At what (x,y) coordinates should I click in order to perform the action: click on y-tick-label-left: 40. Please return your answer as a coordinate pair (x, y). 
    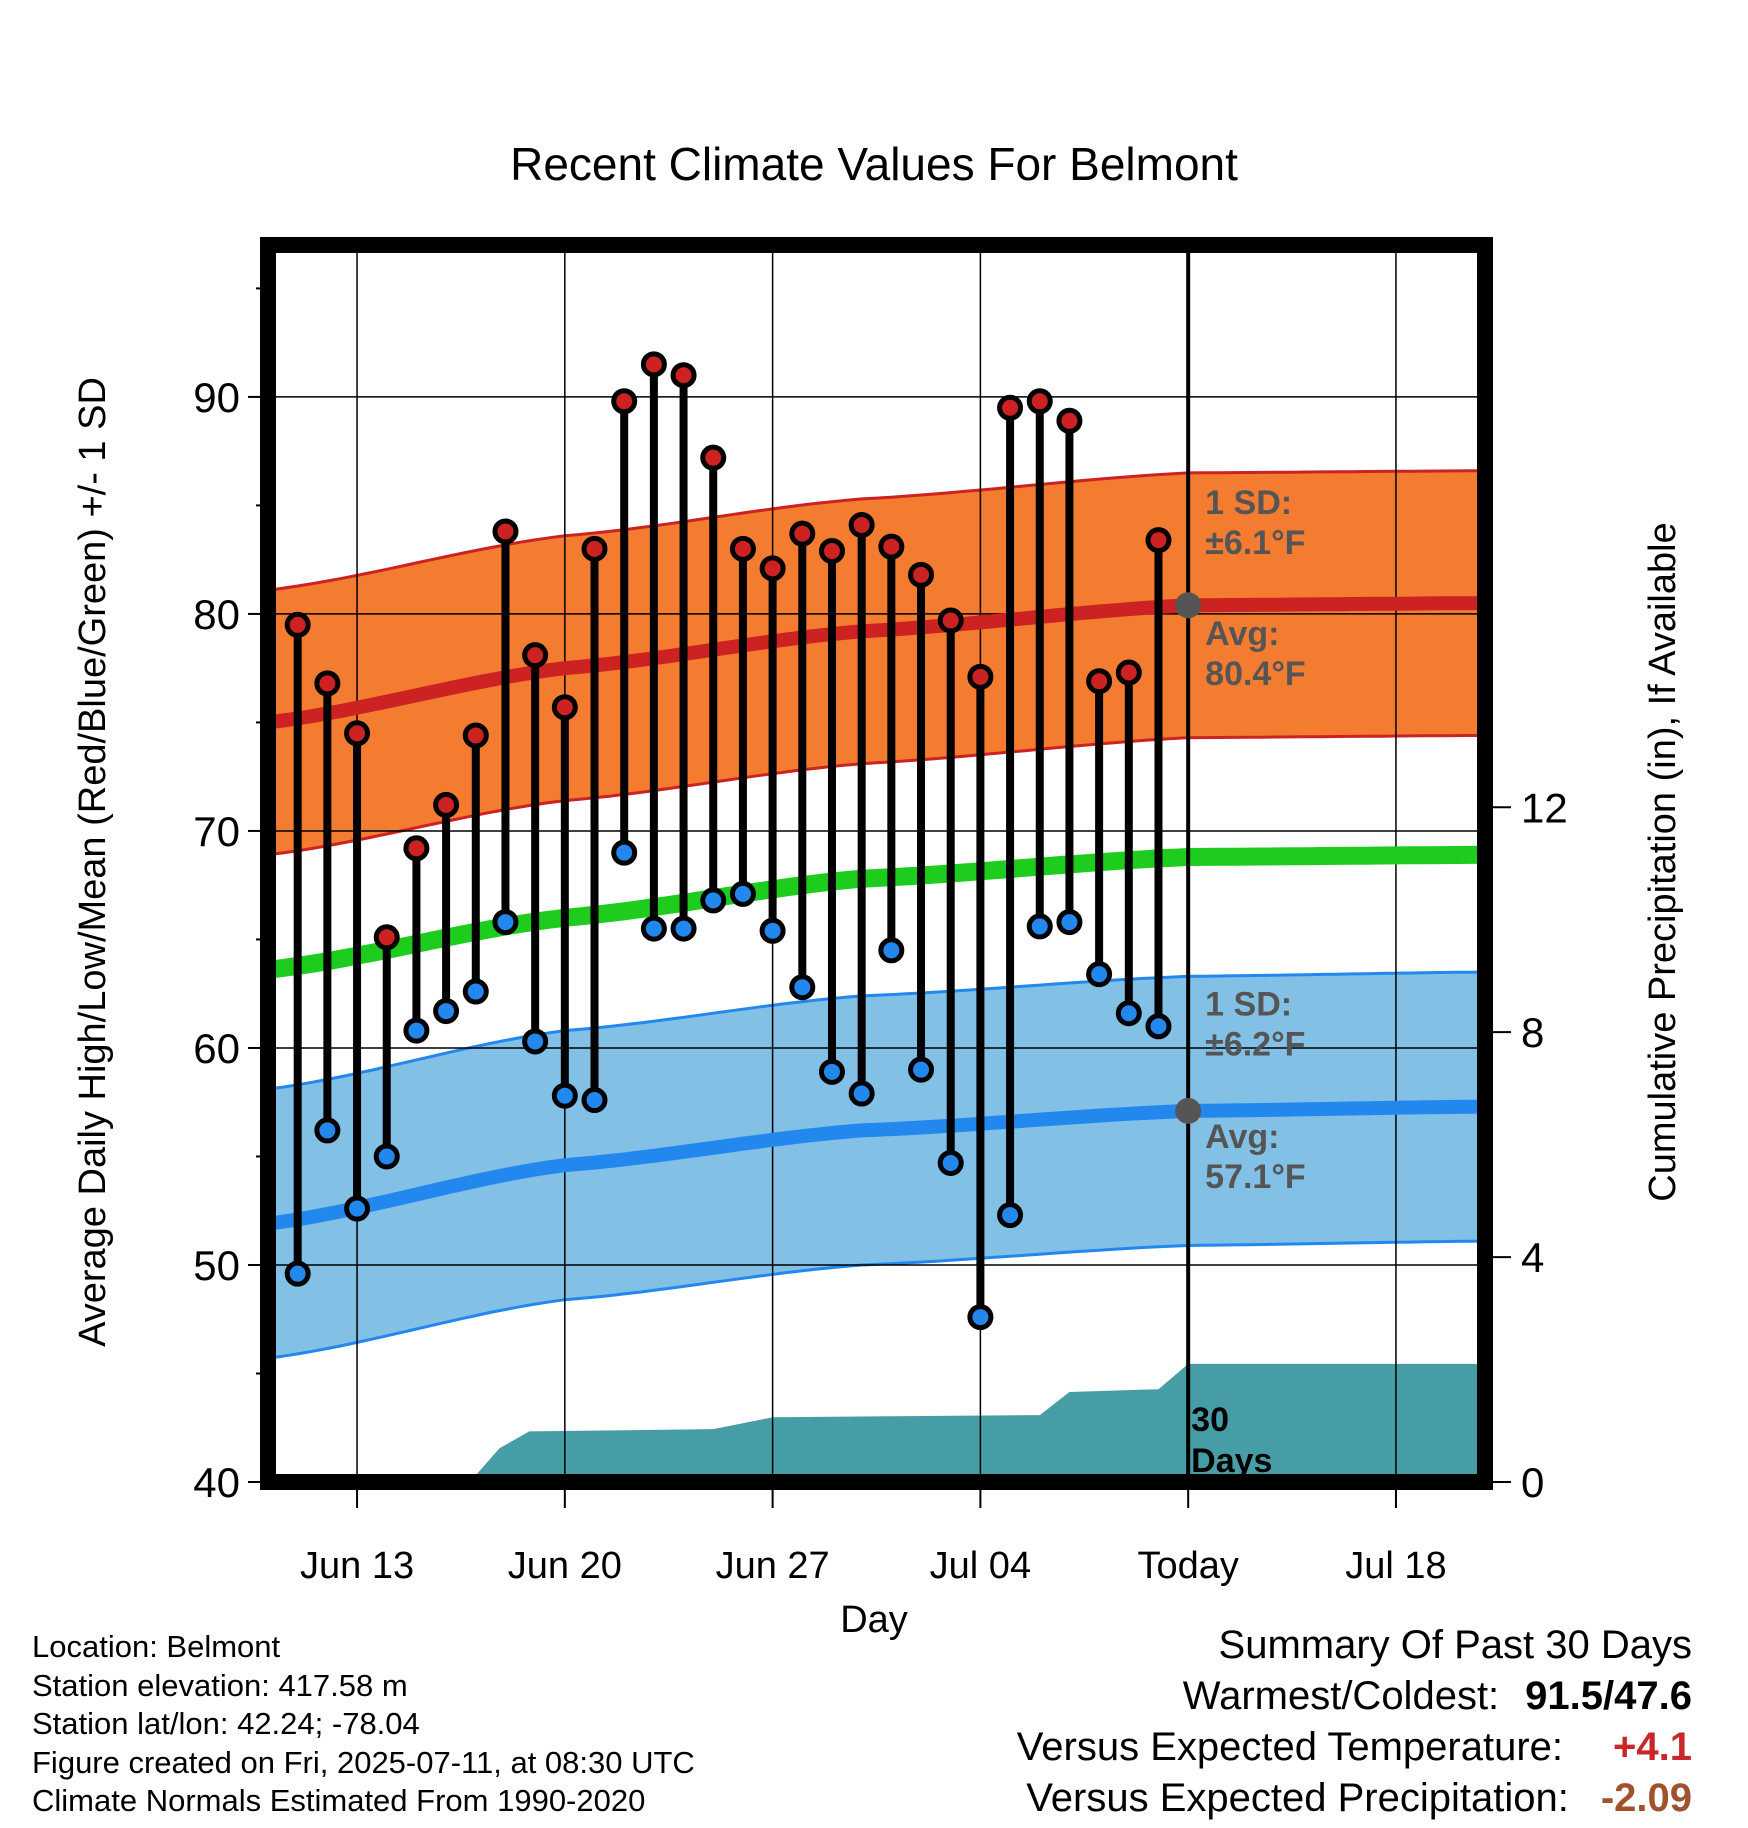
    Looking at the image, I should click on (216, 1482).